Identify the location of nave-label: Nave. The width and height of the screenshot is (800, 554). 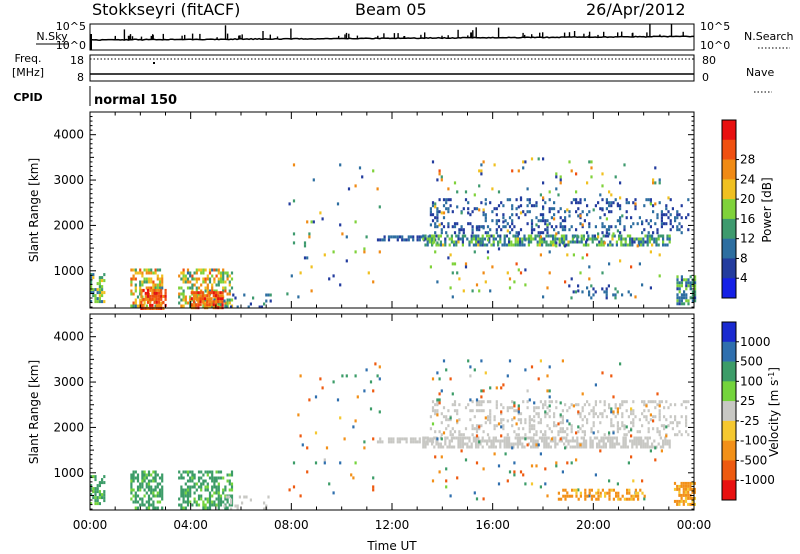
(760, 72).